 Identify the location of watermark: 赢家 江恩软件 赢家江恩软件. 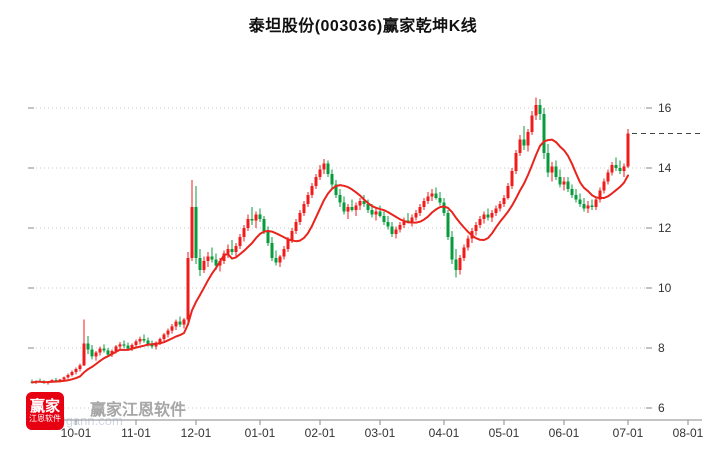
(106, 411).